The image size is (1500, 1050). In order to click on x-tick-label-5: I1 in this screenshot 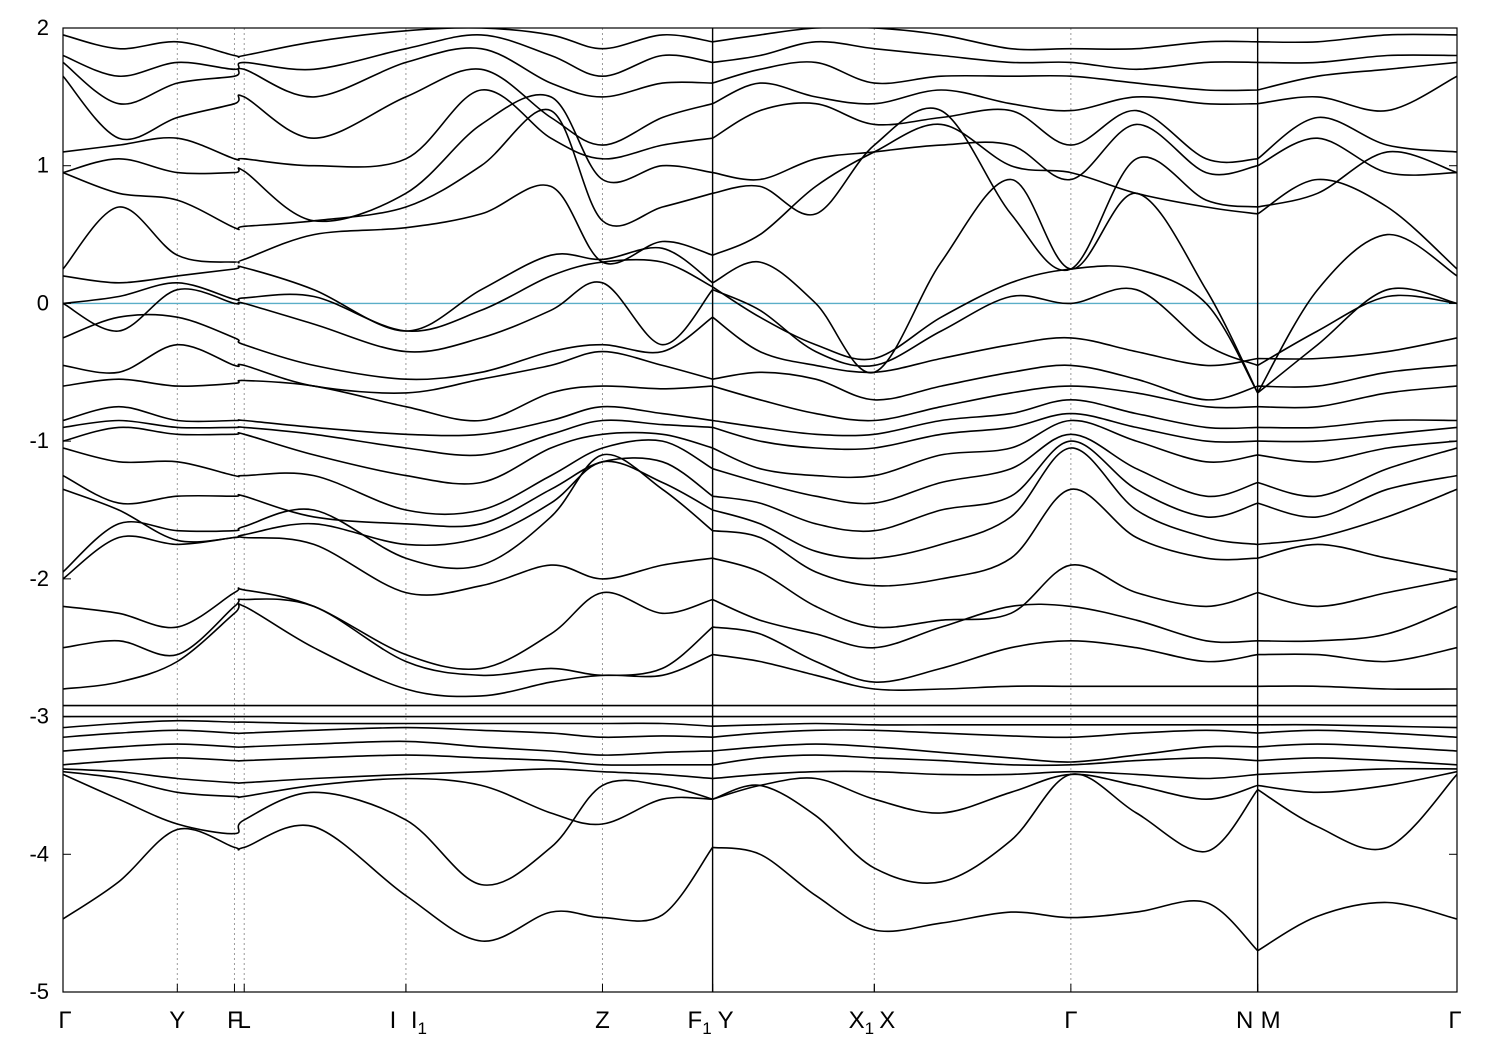, I will do `click(419, 1022)`.